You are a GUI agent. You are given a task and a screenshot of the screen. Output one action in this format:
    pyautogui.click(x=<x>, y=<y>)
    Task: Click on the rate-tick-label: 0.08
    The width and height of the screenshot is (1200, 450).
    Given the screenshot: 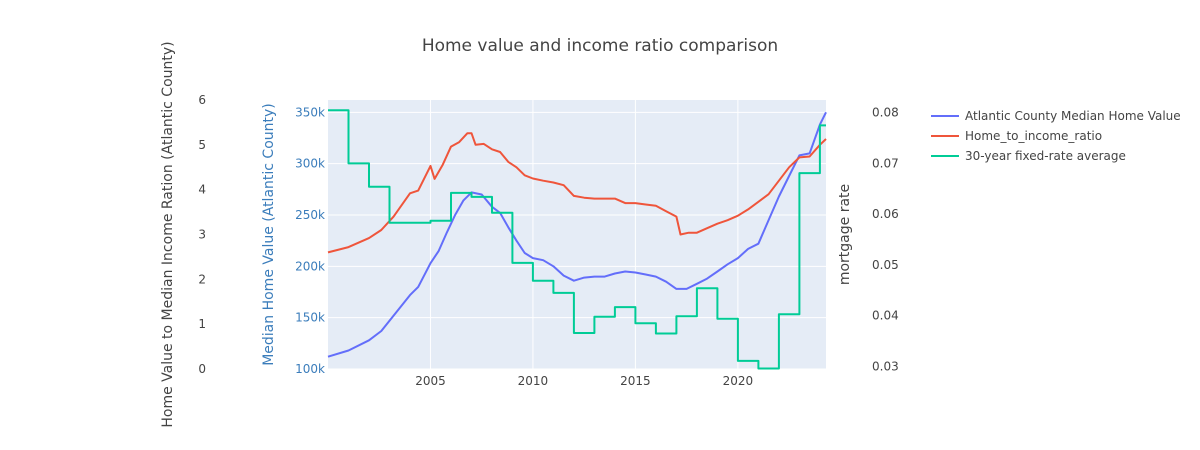 What is the action you would take?
    pyautogui.click(x=885, y=113)
    